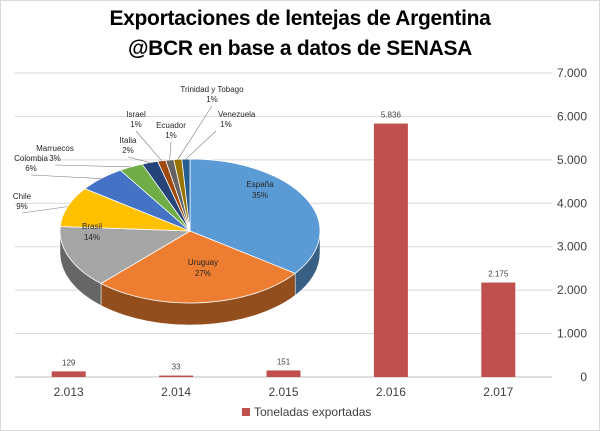 The width and height of the screenshot is (600, 431). I want to click on pie-slice-value: 9%, so click(22, 206).